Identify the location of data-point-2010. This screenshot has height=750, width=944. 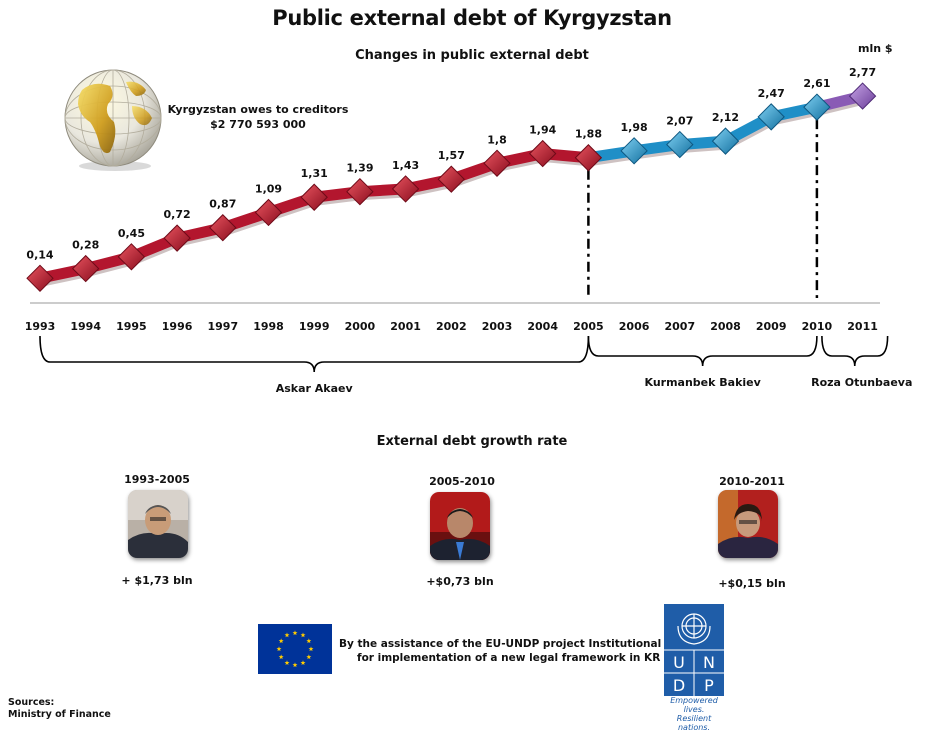
(817, 107).